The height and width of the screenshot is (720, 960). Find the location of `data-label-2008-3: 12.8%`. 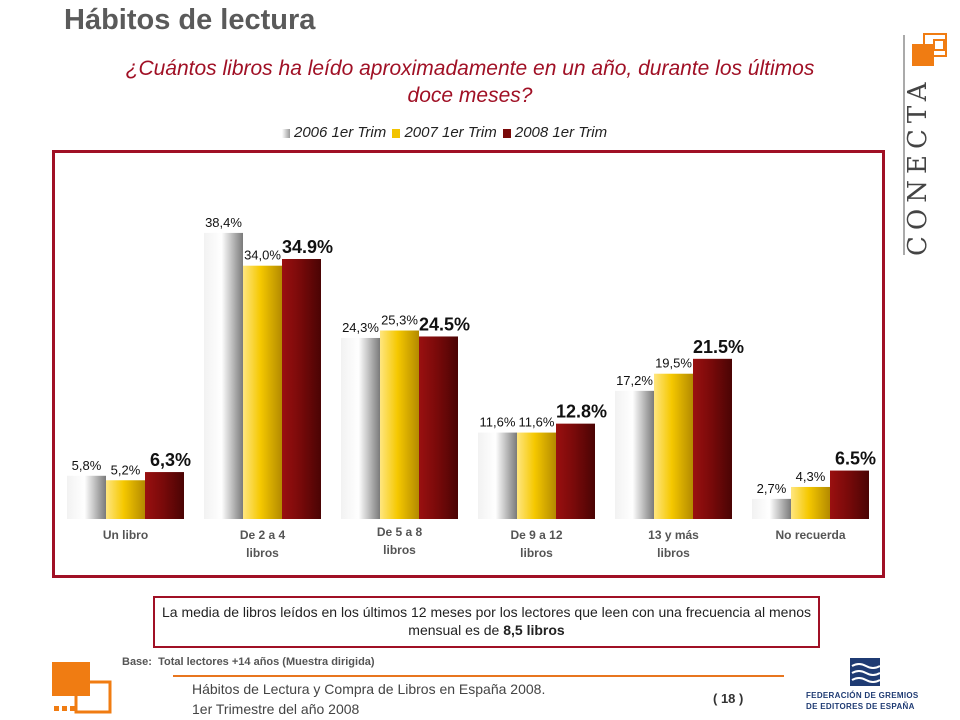

data-label-2008-3: 12.8% is located at coordinates (581, 412).